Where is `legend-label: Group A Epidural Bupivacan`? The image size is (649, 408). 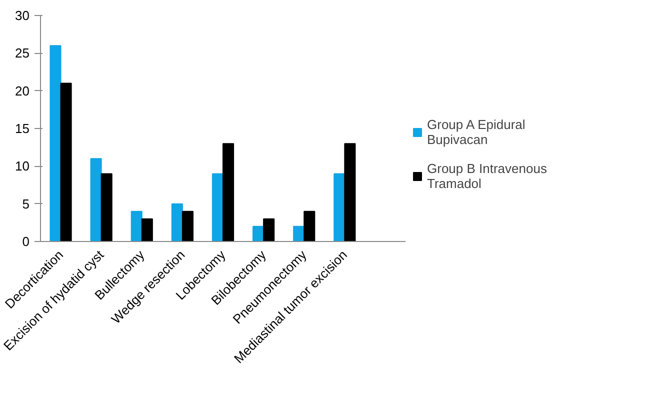
legend-label: Group A Epidural Bupivacan is located at coordinates (476, 132).